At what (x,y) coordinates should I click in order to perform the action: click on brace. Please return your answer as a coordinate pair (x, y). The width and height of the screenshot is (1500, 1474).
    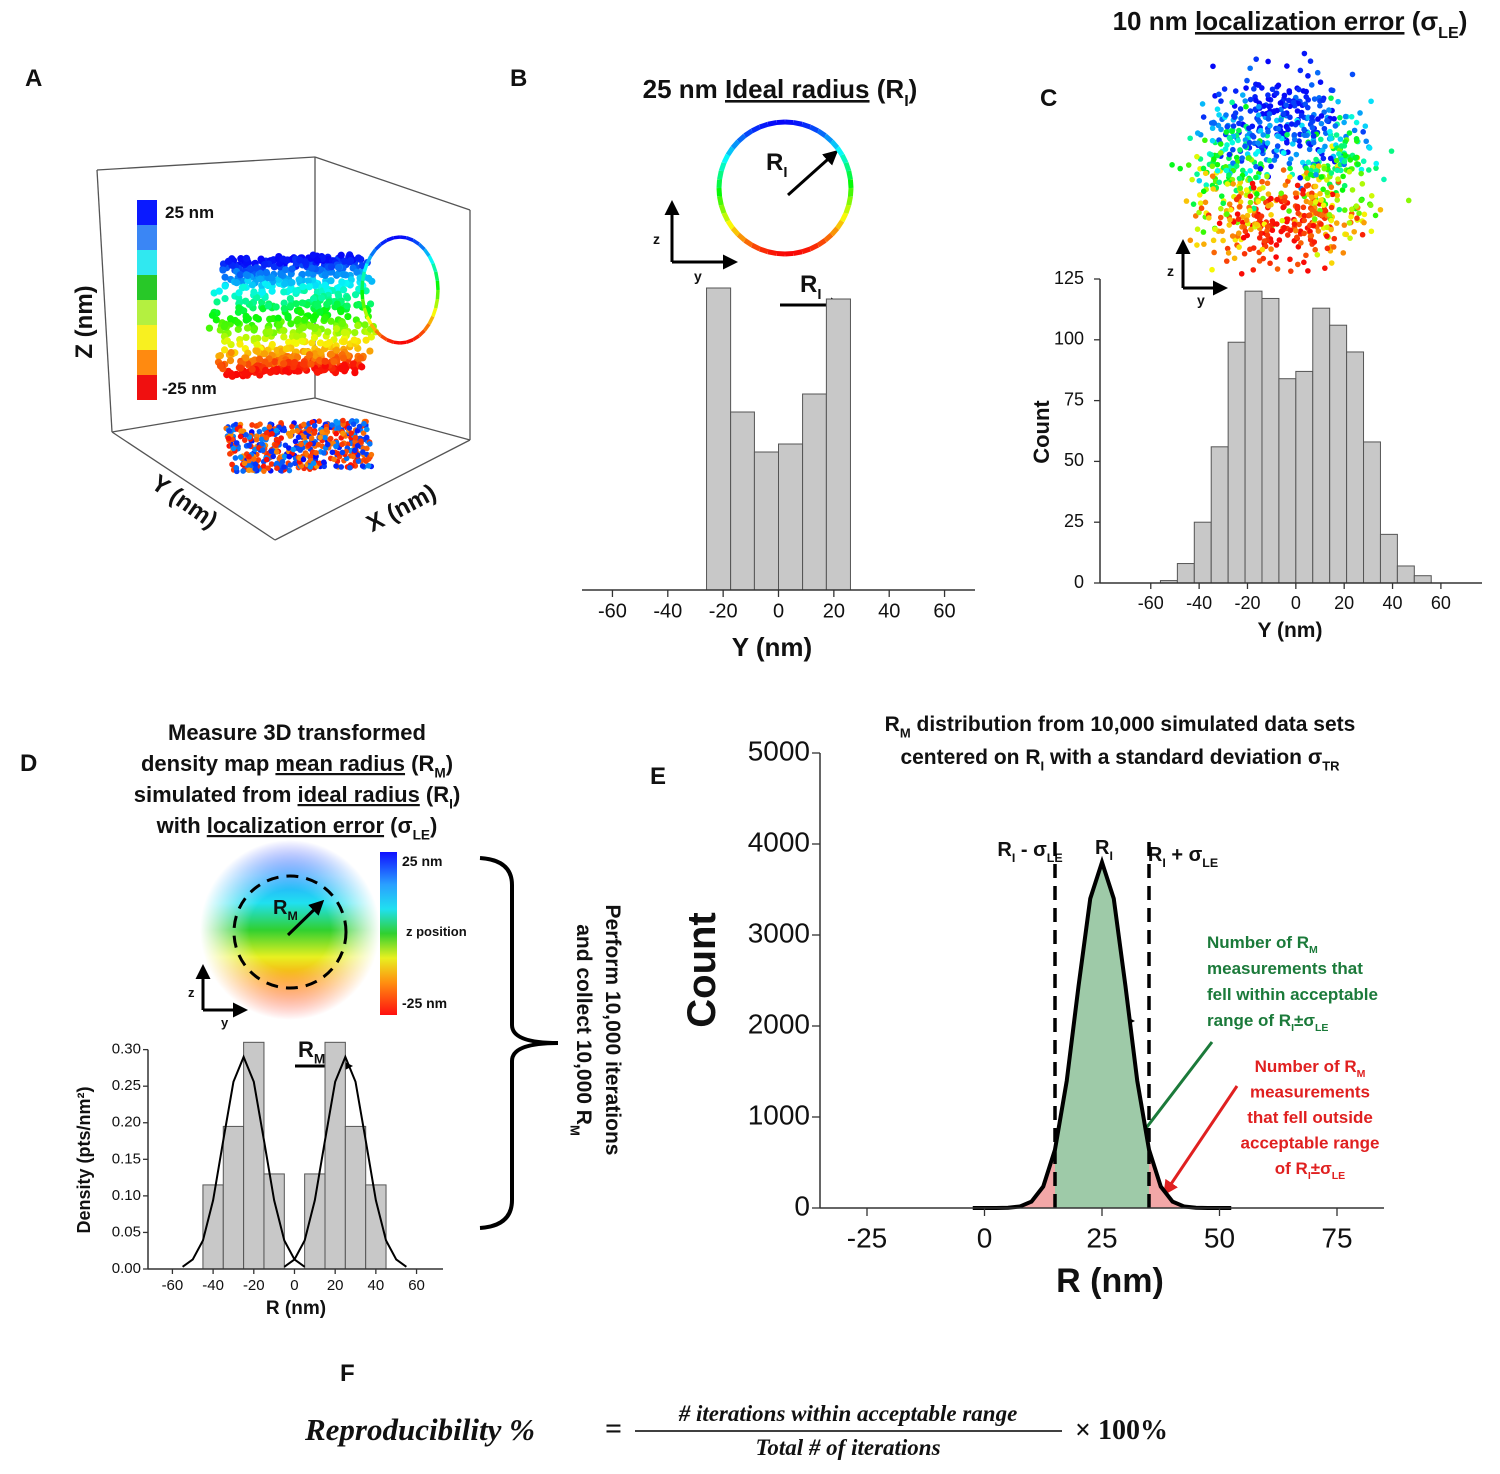
    Looking at the image, I should click on (519, 1043).